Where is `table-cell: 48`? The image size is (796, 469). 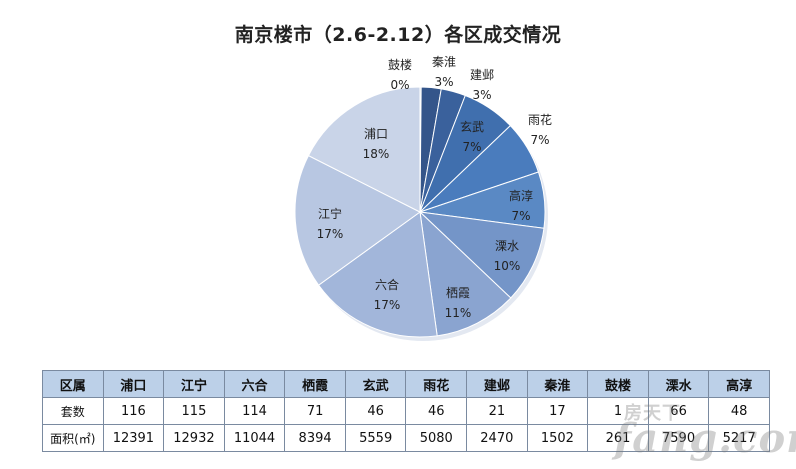
table-cell: 48 is located at coordinates (739, 411).